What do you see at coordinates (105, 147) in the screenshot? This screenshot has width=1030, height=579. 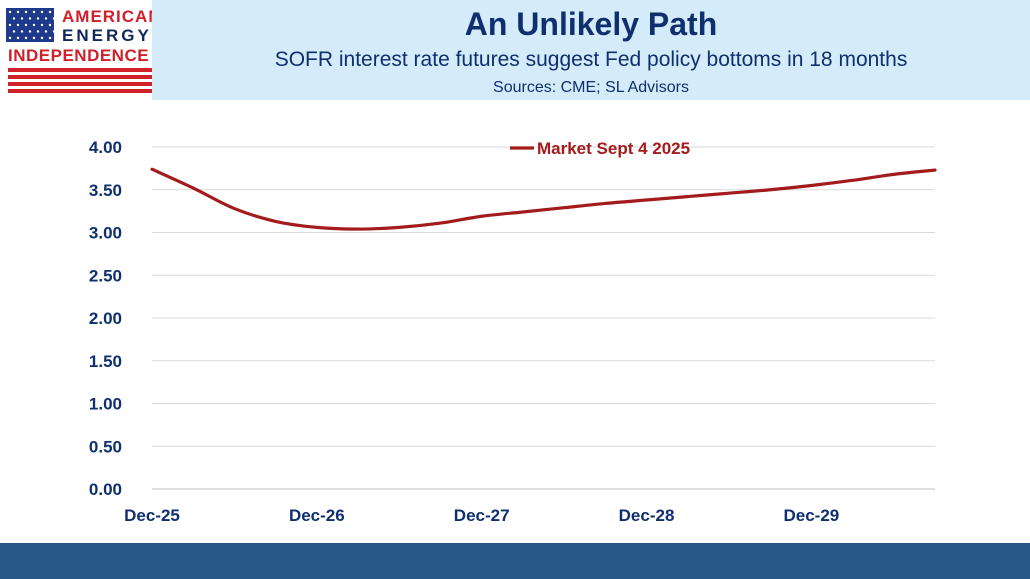 I see `y-tick-label: 4.00` at bounding box center [105, 147].